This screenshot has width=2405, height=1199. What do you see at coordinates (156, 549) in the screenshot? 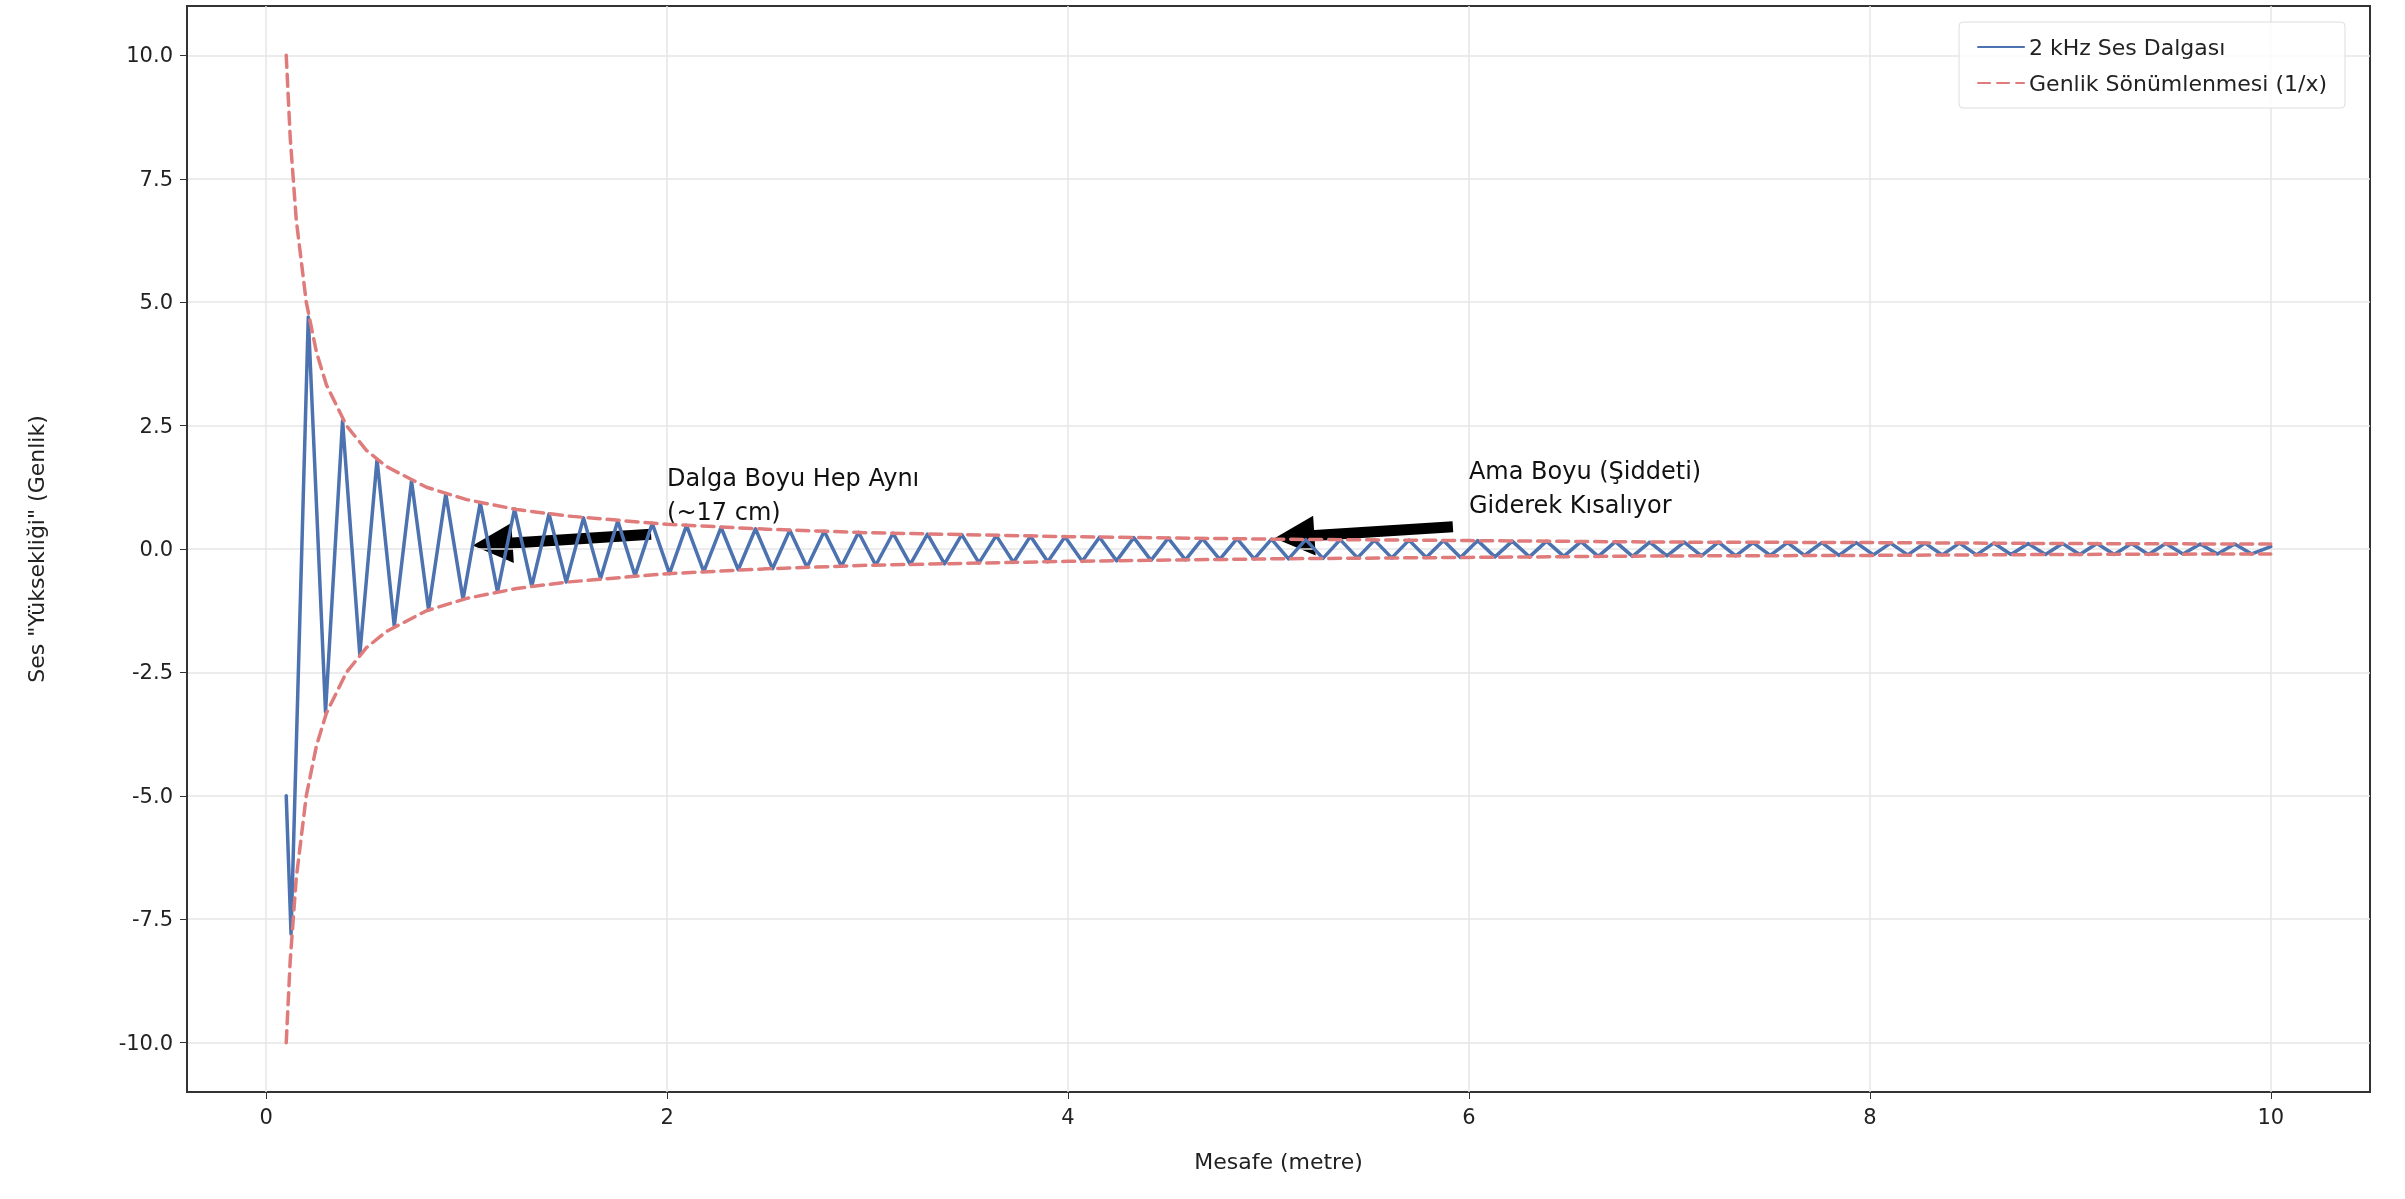
I see `y-tick-label: 0.0` at bounding box center [156, 549].